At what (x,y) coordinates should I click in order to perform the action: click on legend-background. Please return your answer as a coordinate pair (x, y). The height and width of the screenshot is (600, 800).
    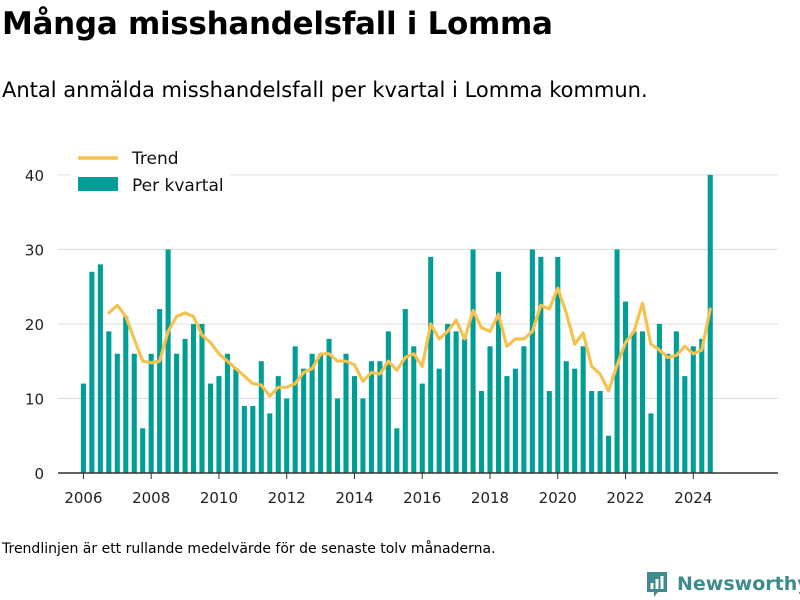
    Looking at the image, I should click on (150, 173).